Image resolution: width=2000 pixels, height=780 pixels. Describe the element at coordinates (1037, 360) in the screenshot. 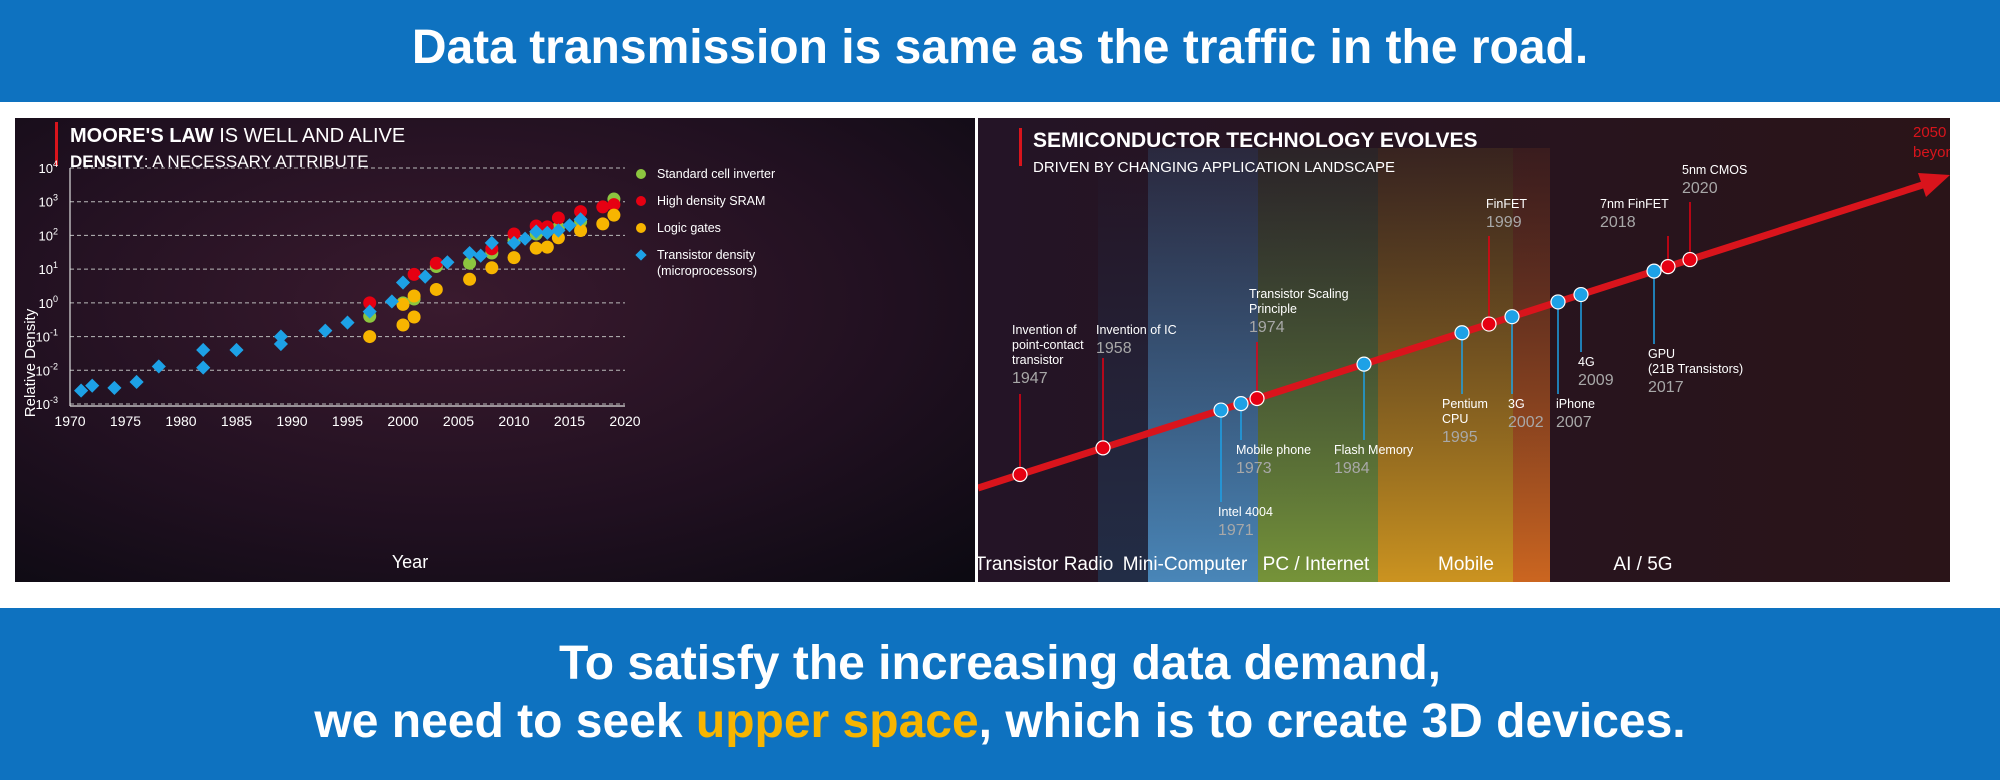

I see `milestone-label: transistor` at that location.